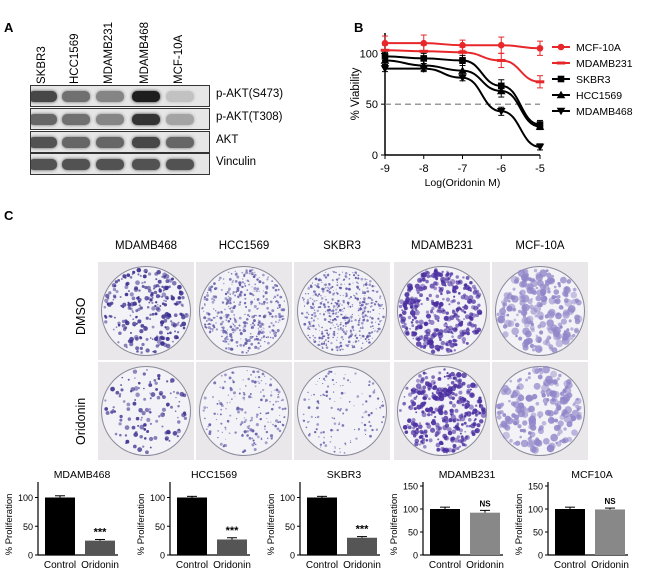  I want to click on legend-label: MDAMB468, so click(604, 112).